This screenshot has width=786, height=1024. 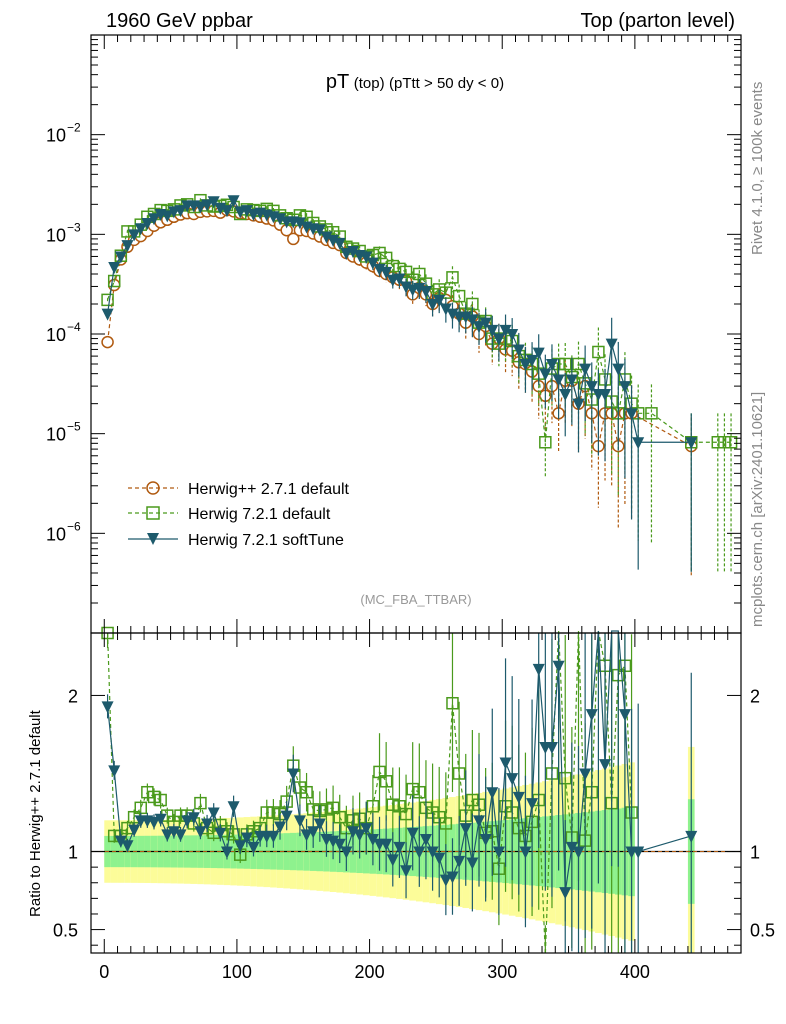 What do you see at coordinates (369, 83) in the screenshot?
I see `plot-title-sub: (top)` at bounding box center [369, 83].